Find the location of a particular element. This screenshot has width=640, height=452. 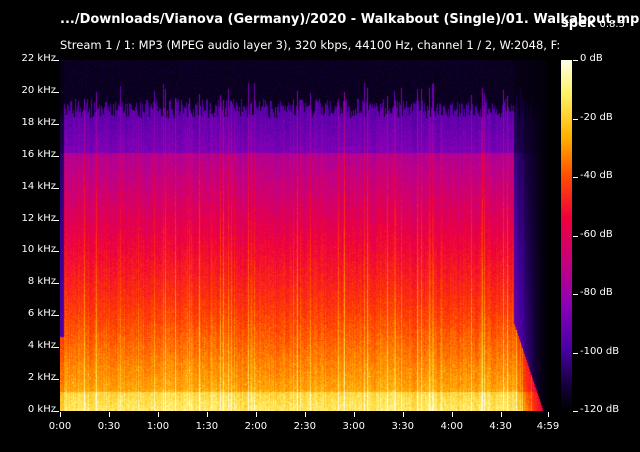

time-tick-label: 4:30 is located at coordinates (500, 426).